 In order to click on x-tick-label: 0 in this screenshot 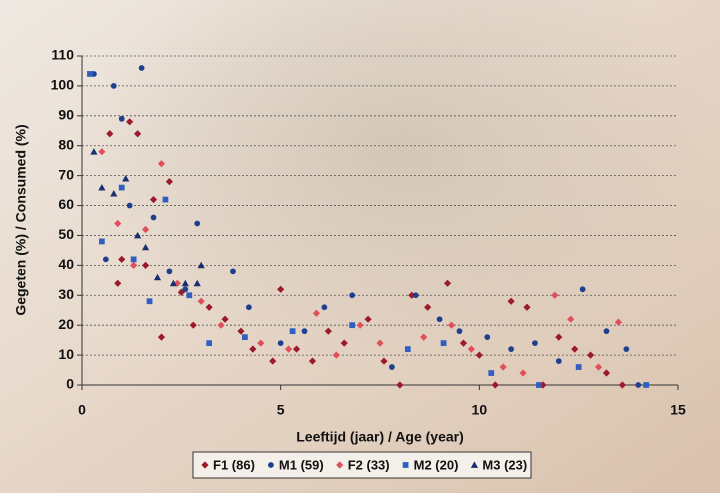, I will do `click(82, 410)`.